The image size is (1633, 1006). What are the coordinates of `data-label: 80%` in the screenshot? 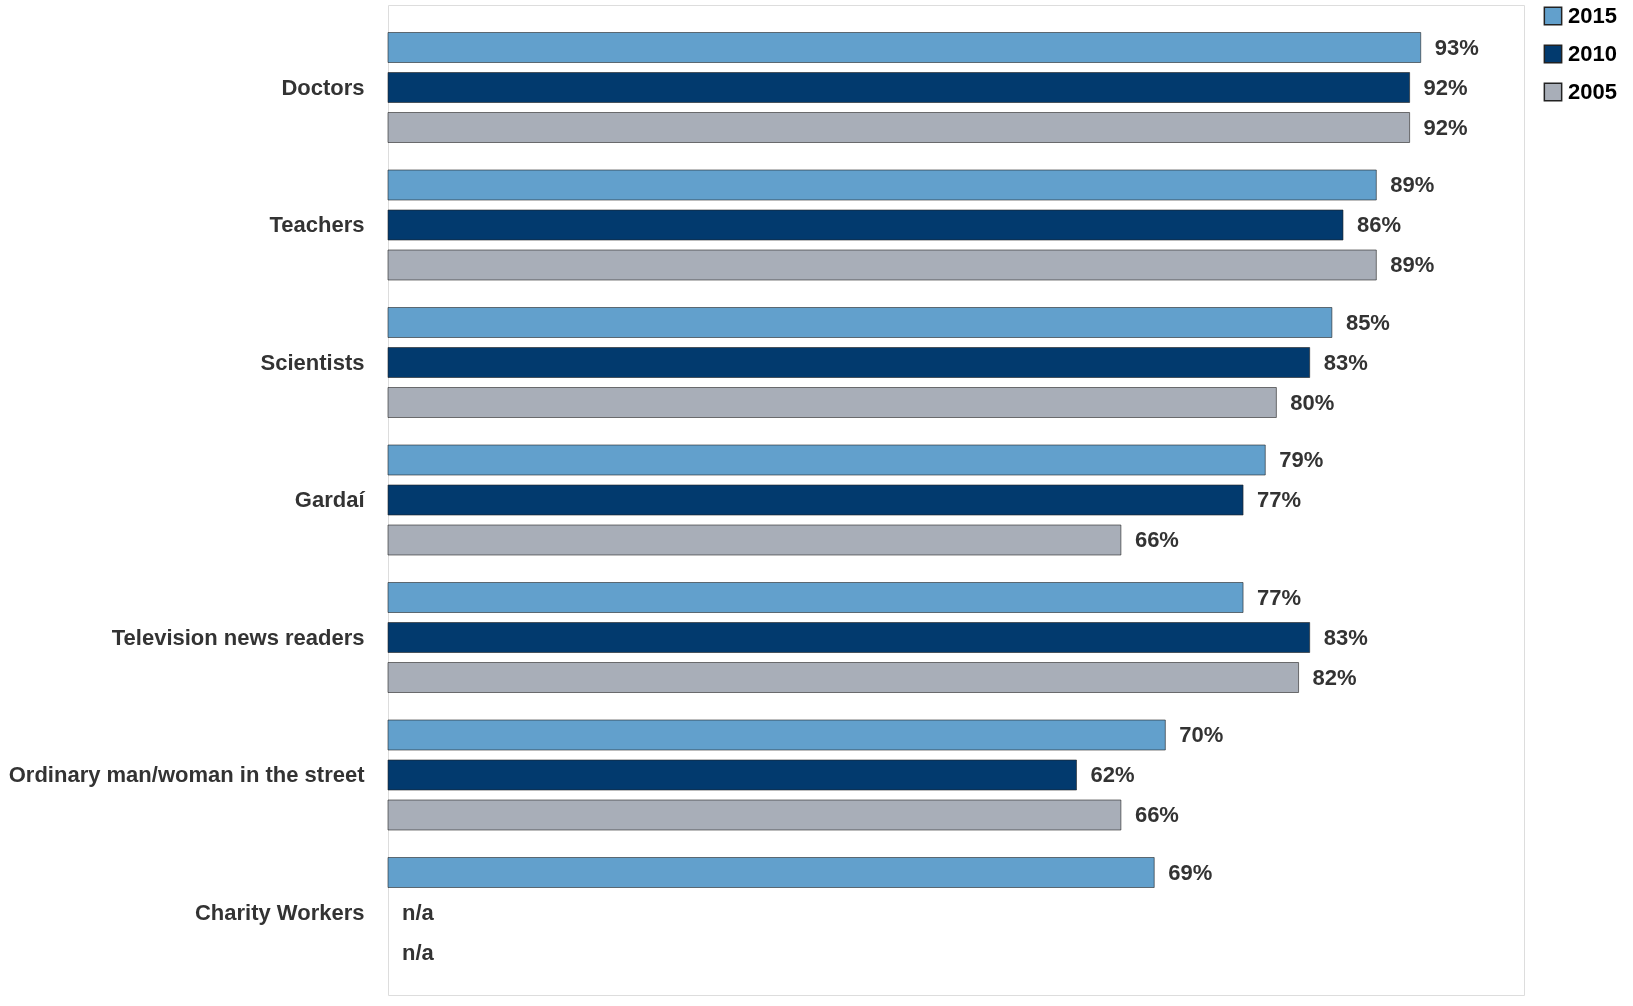 It's located at (1312, 402).